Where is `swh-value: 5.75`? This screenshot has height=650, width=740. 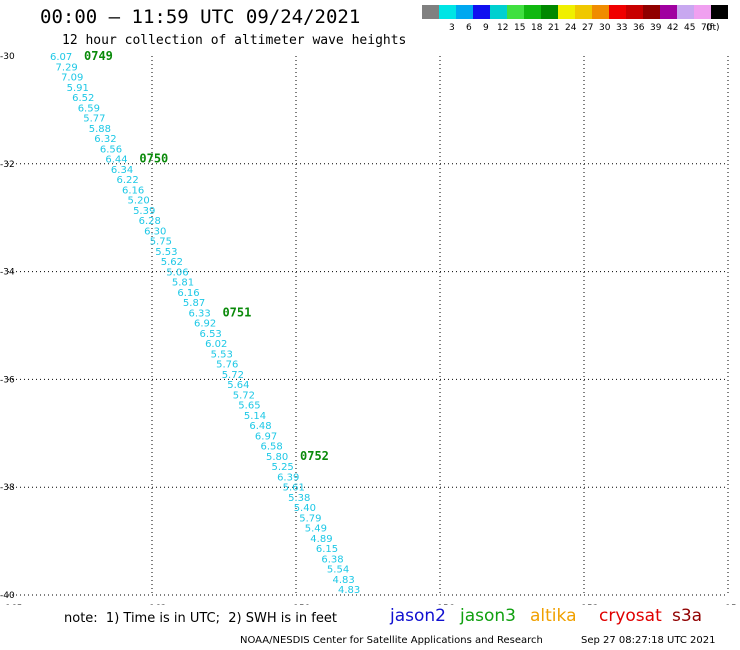
swh-value: 5.75 is located at coordinates (161, 242).